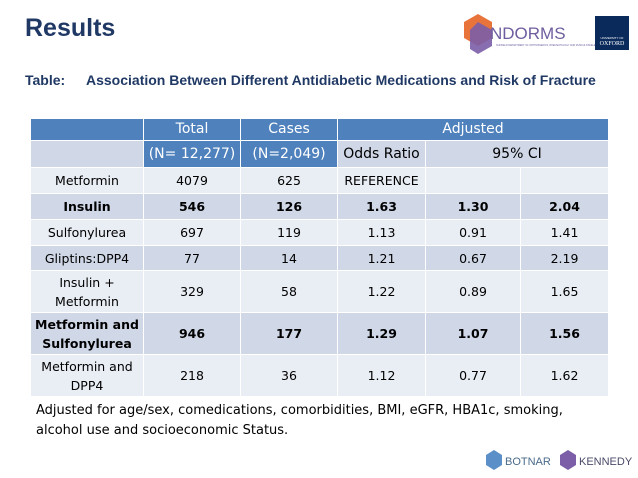 The height and width of the screenshot is (478, 638). Describe the element at coordinates (289, 375) in the screenshot. I see `table-cell: 36` at that location.